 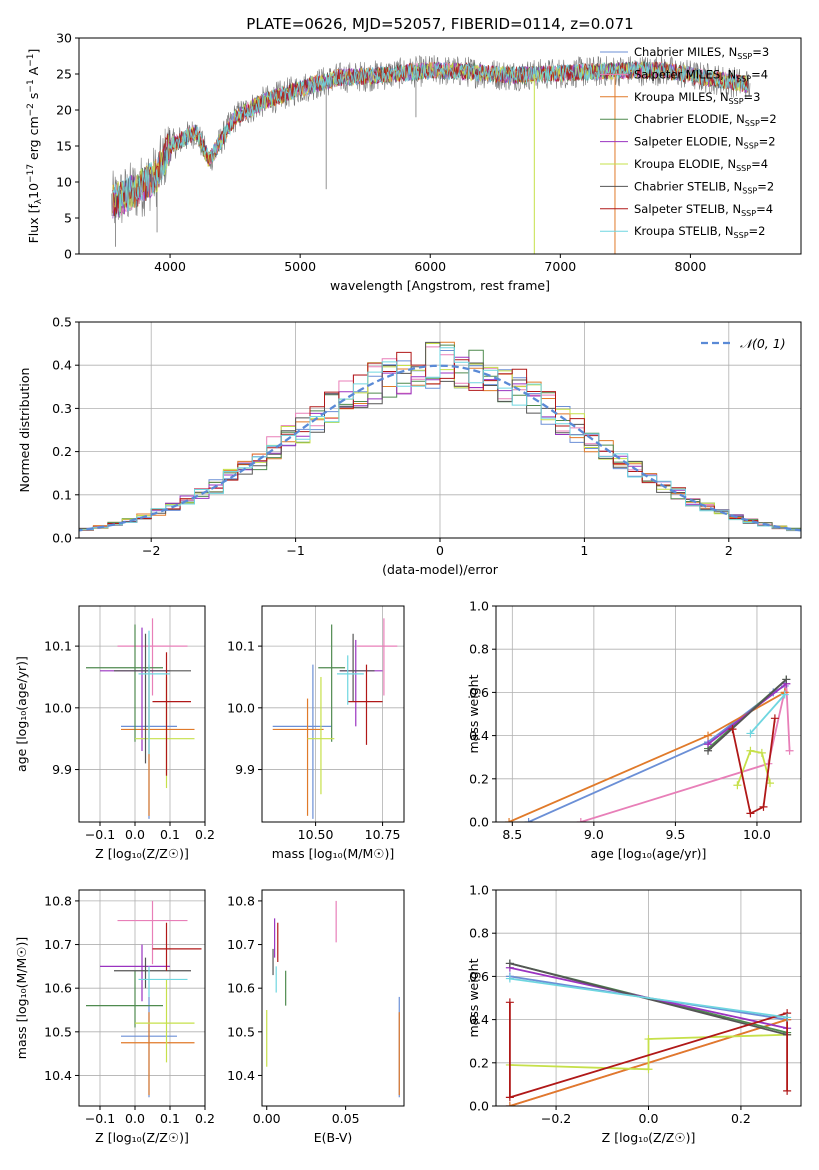 I want to click on y-axis-label-part: ], so click(x=33, y=51).